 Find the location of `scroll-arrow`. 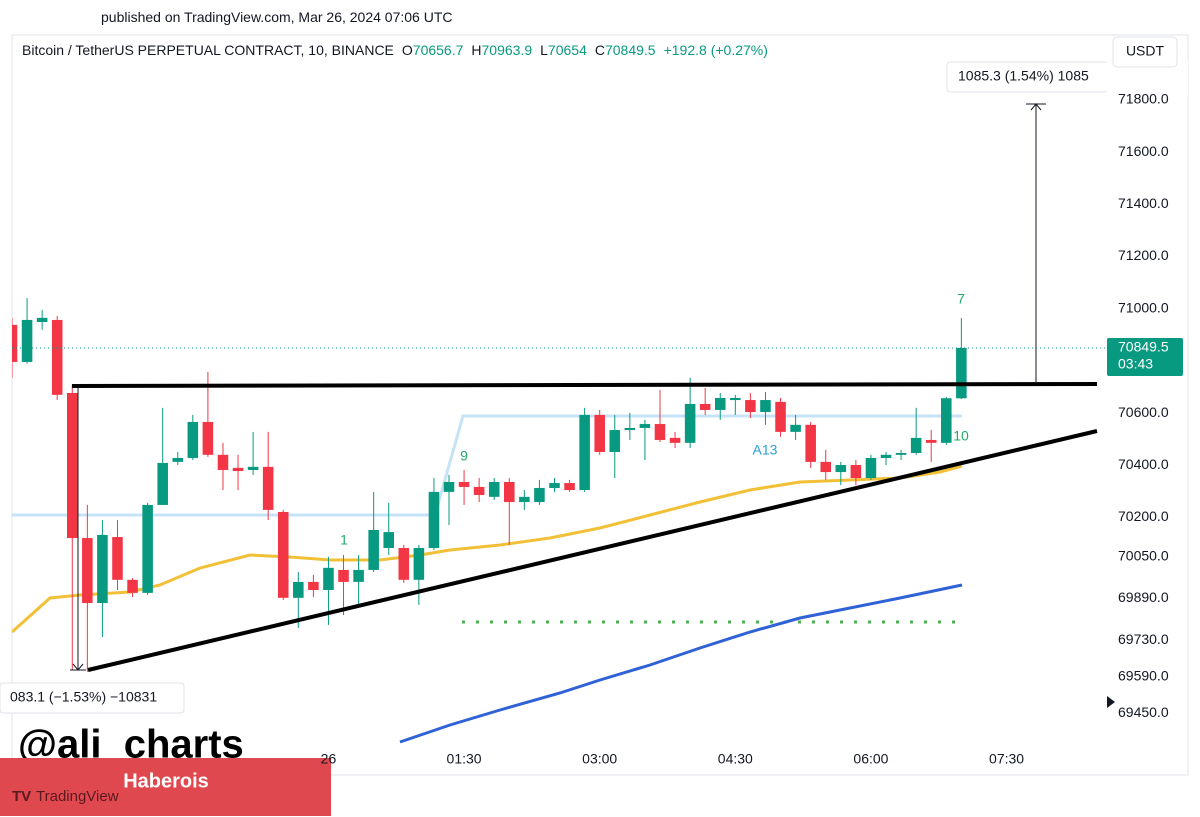

scroll-arrow is located at coordinates (1111, 702).